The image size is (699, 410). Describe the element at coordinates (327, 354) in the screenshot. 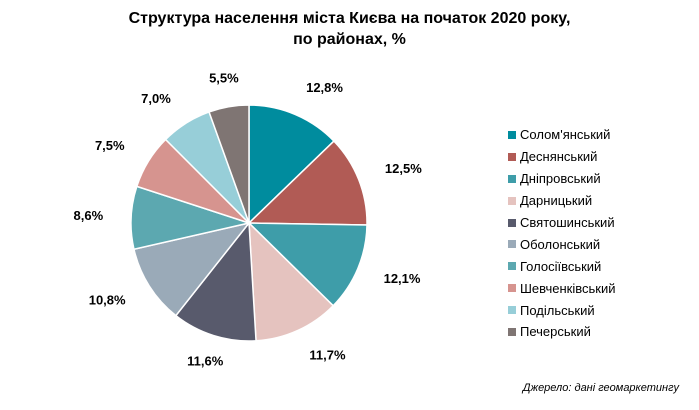

I see `data-label: 11,7%` at that location.